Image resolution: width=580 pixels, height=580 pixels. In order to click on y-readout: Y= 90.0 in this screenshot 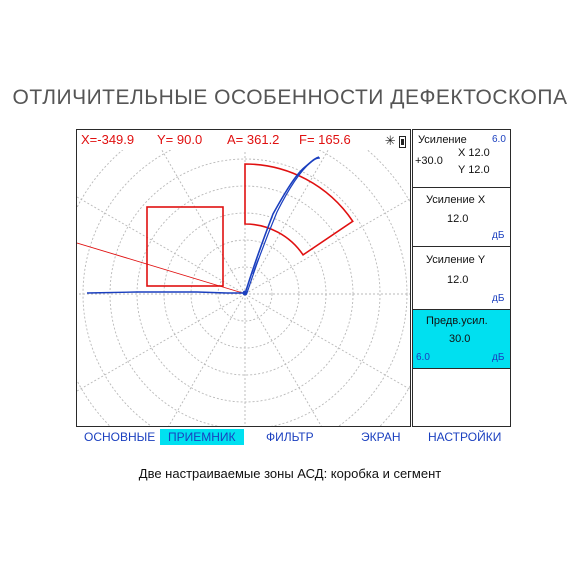, I will do `click(180, 139)`.